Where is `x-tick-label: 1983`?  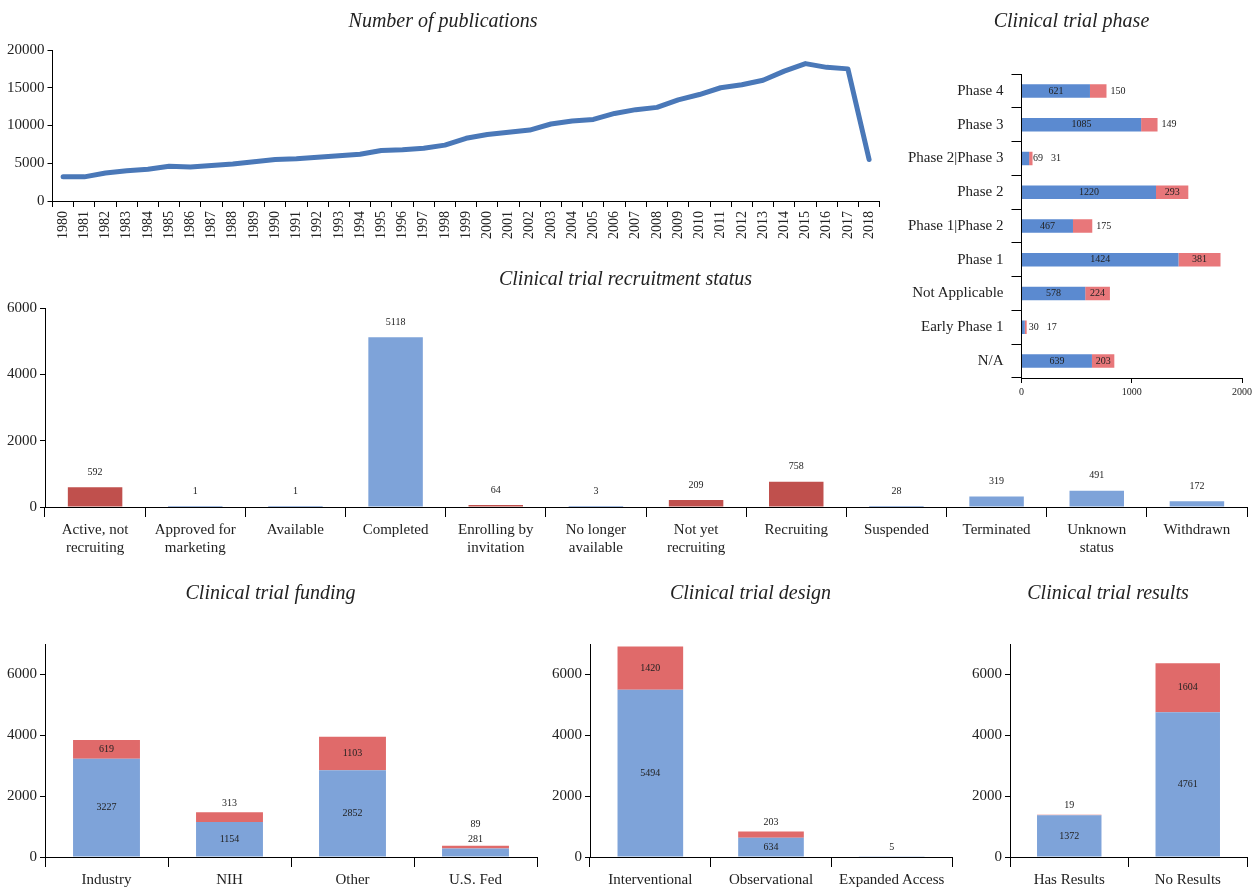 x-tick-label: 1983 is located at coordinates (126, 225).